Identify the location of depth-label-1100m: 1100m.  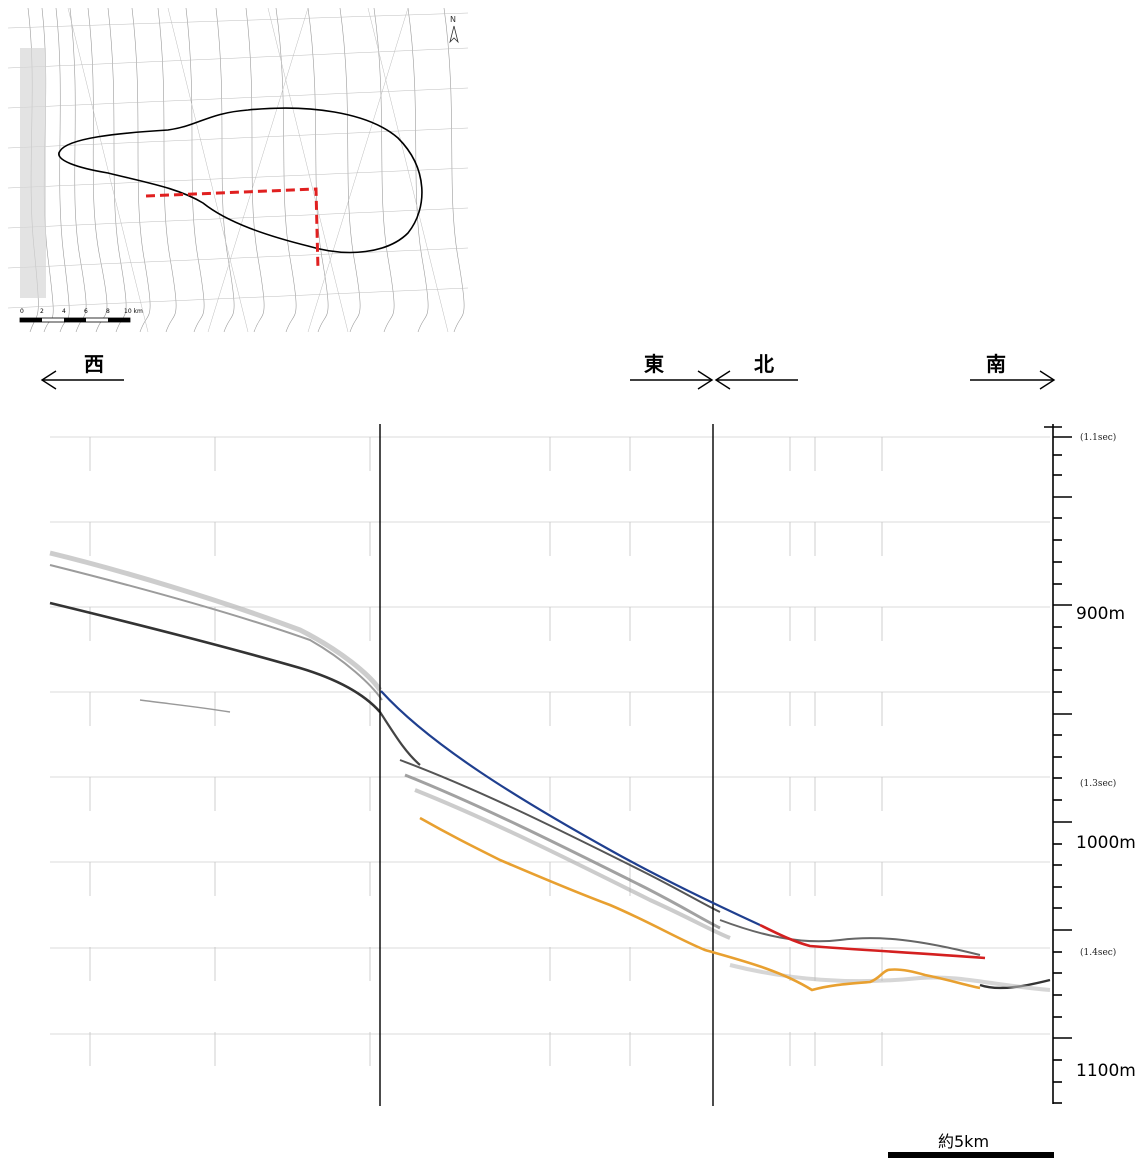
(1106, 1071).